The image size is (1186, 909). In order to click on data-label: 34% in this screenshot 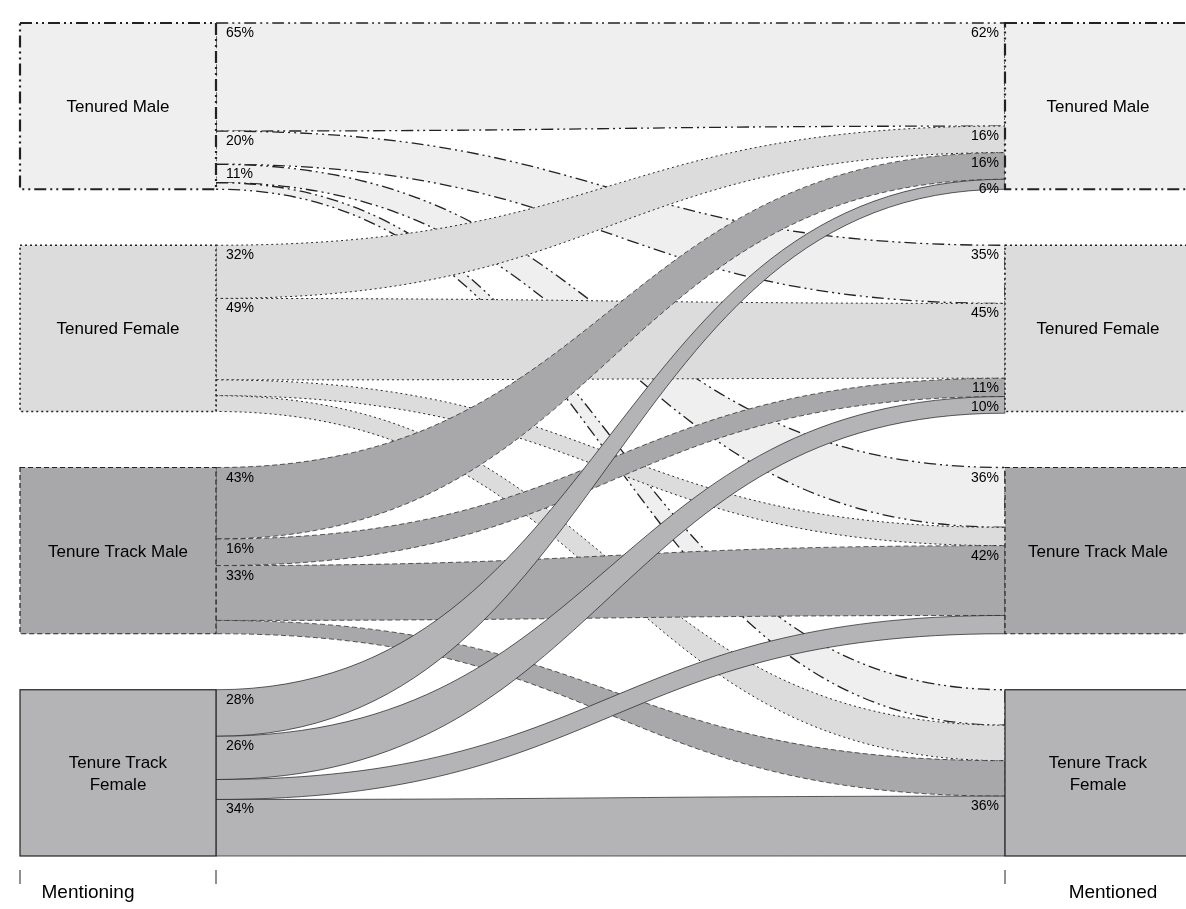, I will do `click(240, 808)`.